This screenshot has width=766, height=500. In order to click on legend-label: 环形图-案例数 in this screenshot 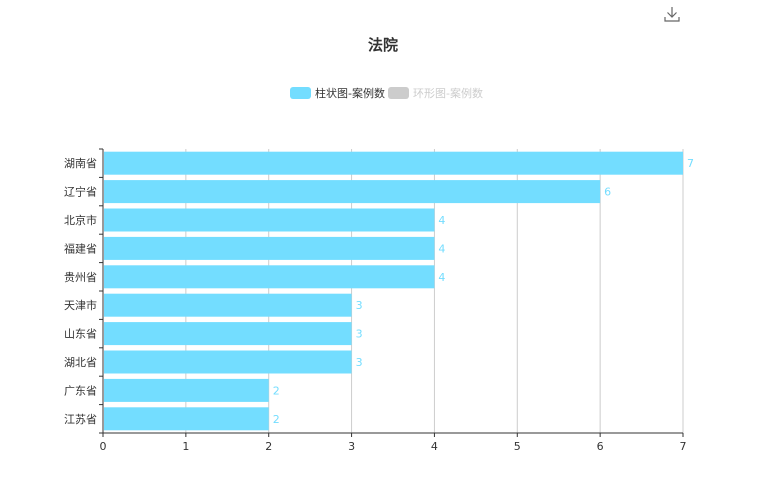, I will do `click(448, 93)`.